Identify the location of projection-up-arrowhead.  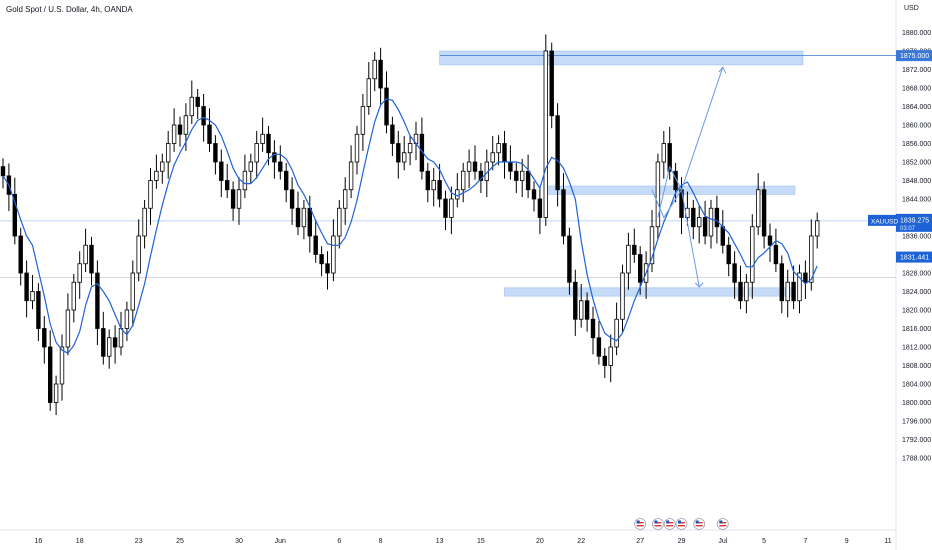
(722, 70).